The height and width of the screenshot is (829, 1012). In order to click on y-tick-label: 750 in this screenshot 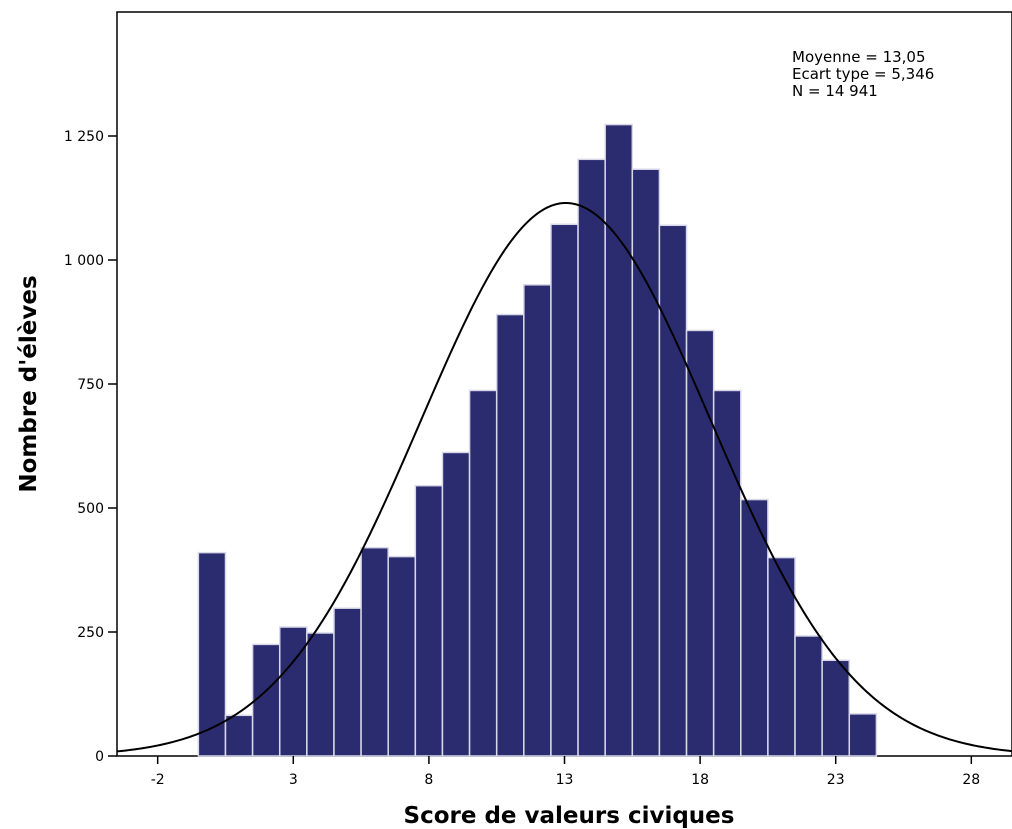, I will do `click(90, 385)`.